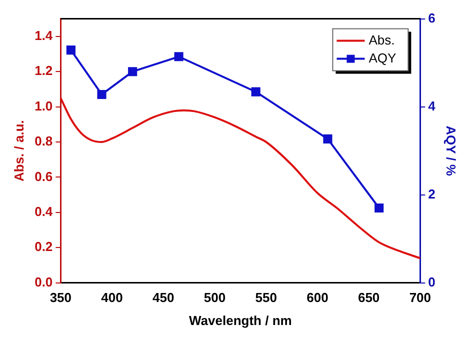 The width and height of the screenshot is (474, 341). Describe the element at coordinates (420, 298) in the screenshot. I see `x-tick-label: 700` at that location.